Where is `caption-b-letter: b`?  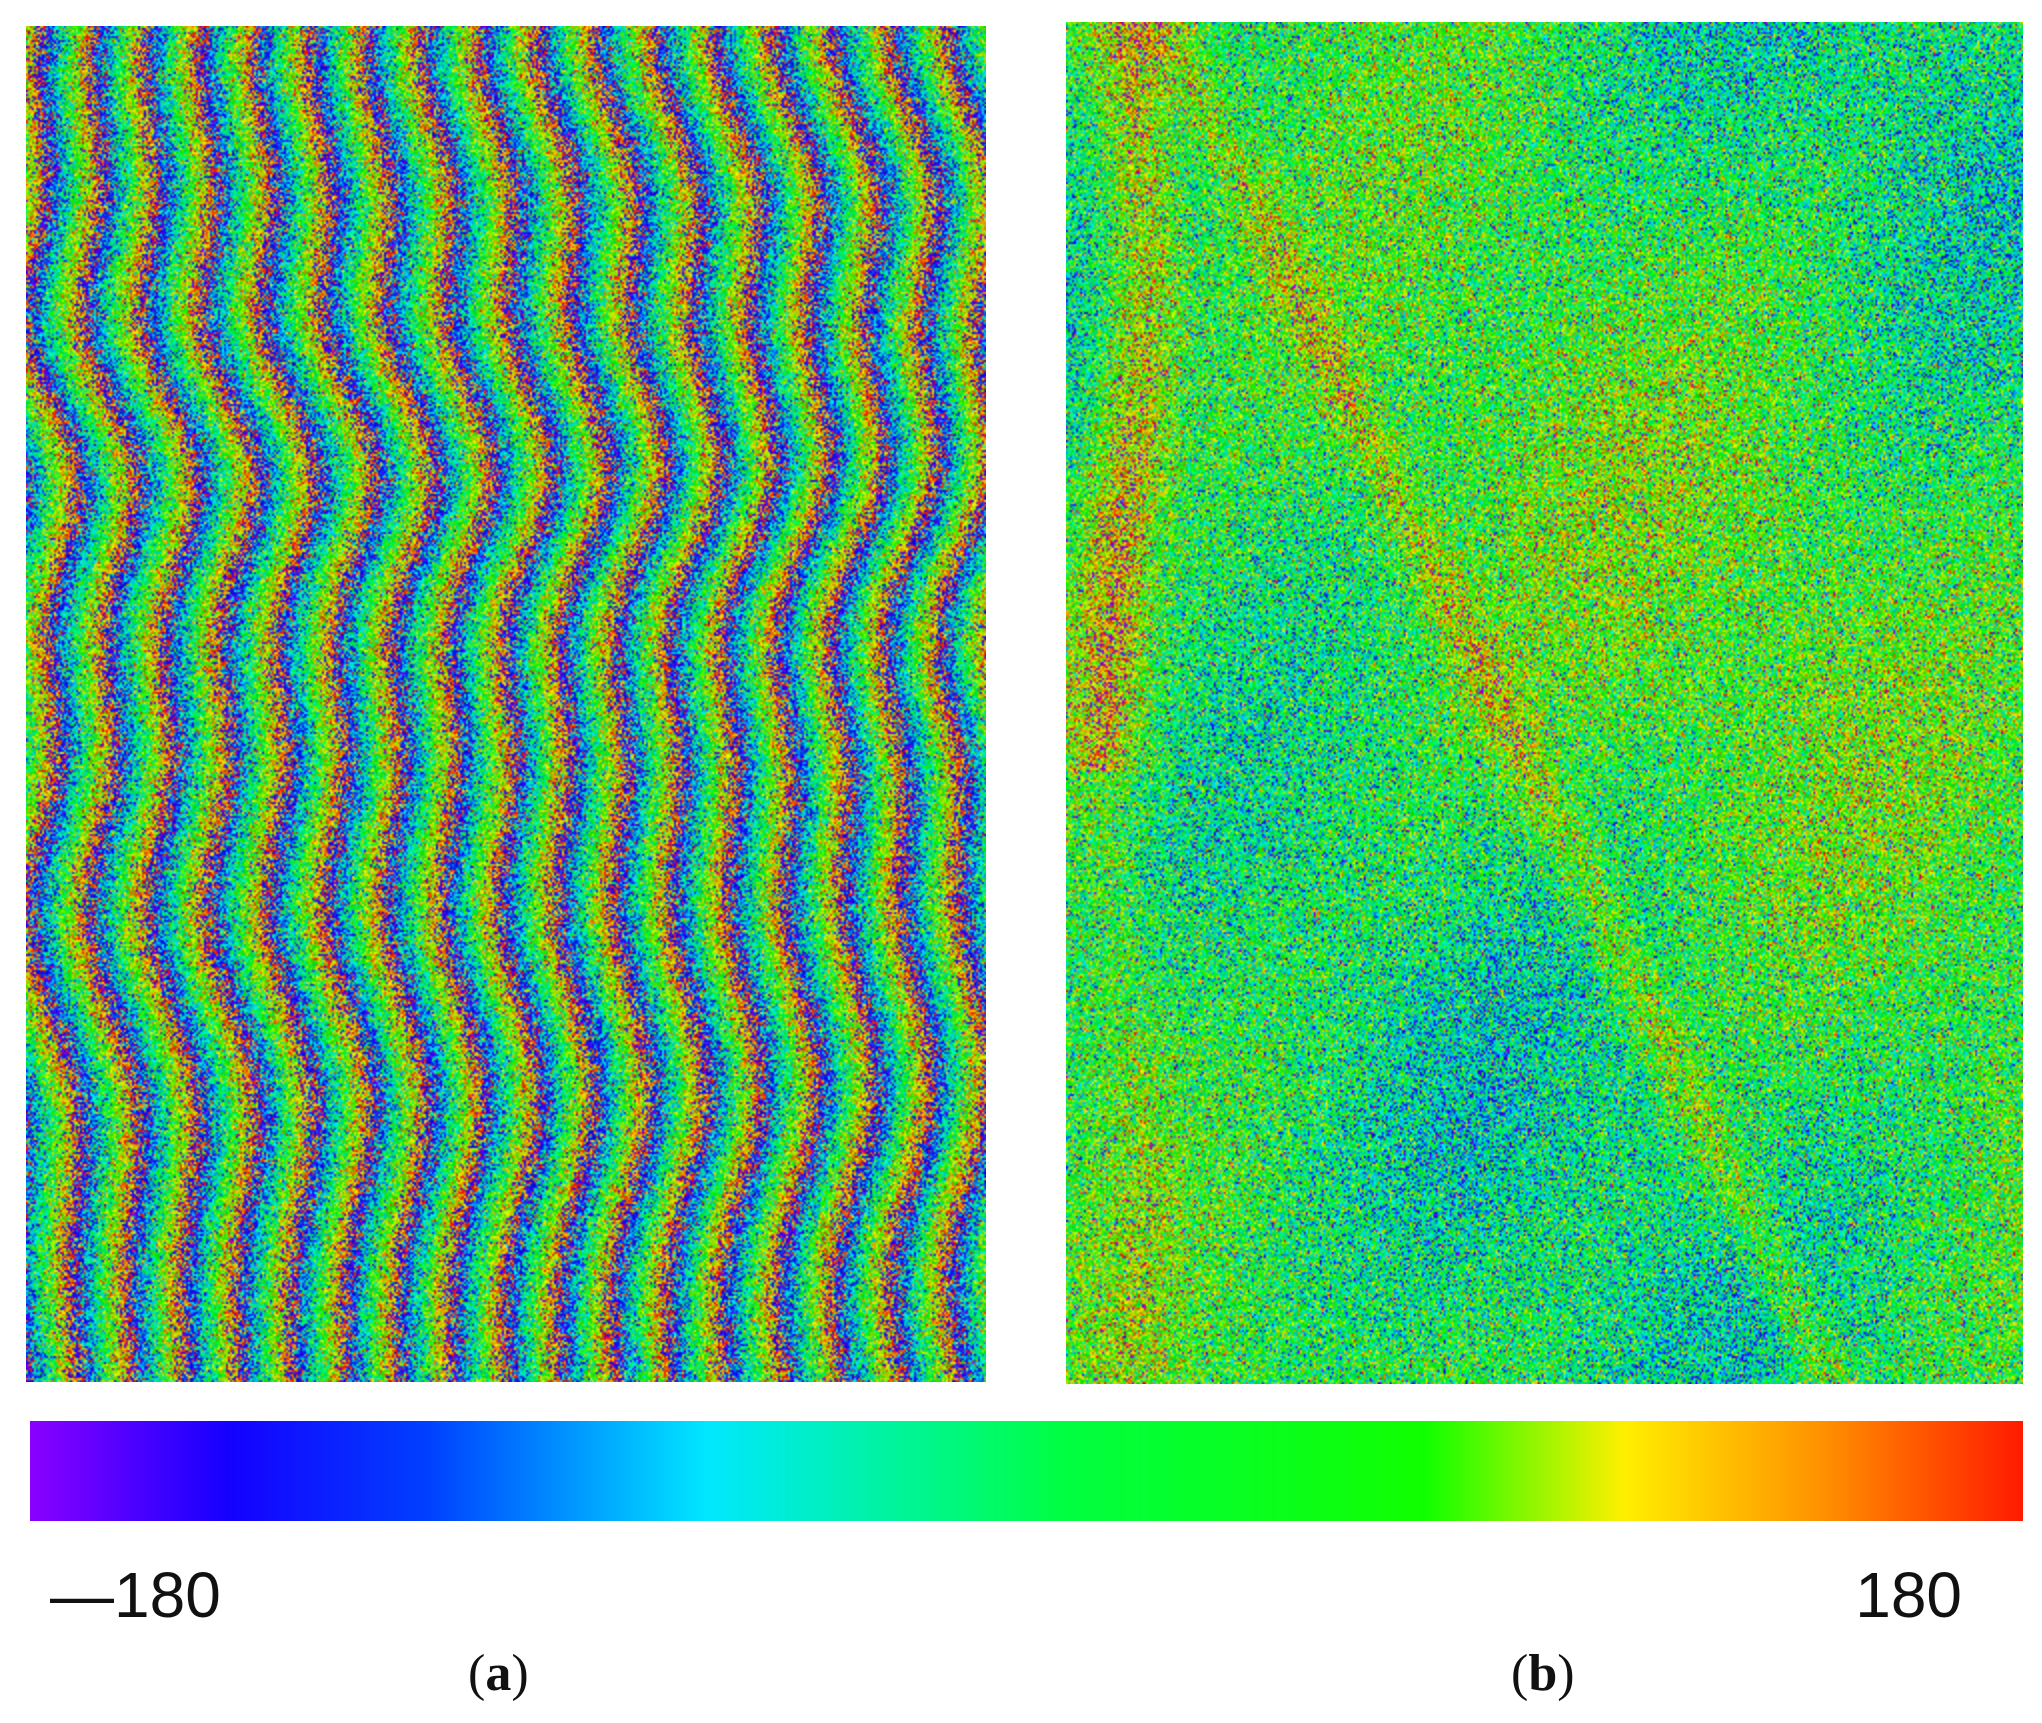 caption-b-letter: b is located at coordinates (1543, 1673).